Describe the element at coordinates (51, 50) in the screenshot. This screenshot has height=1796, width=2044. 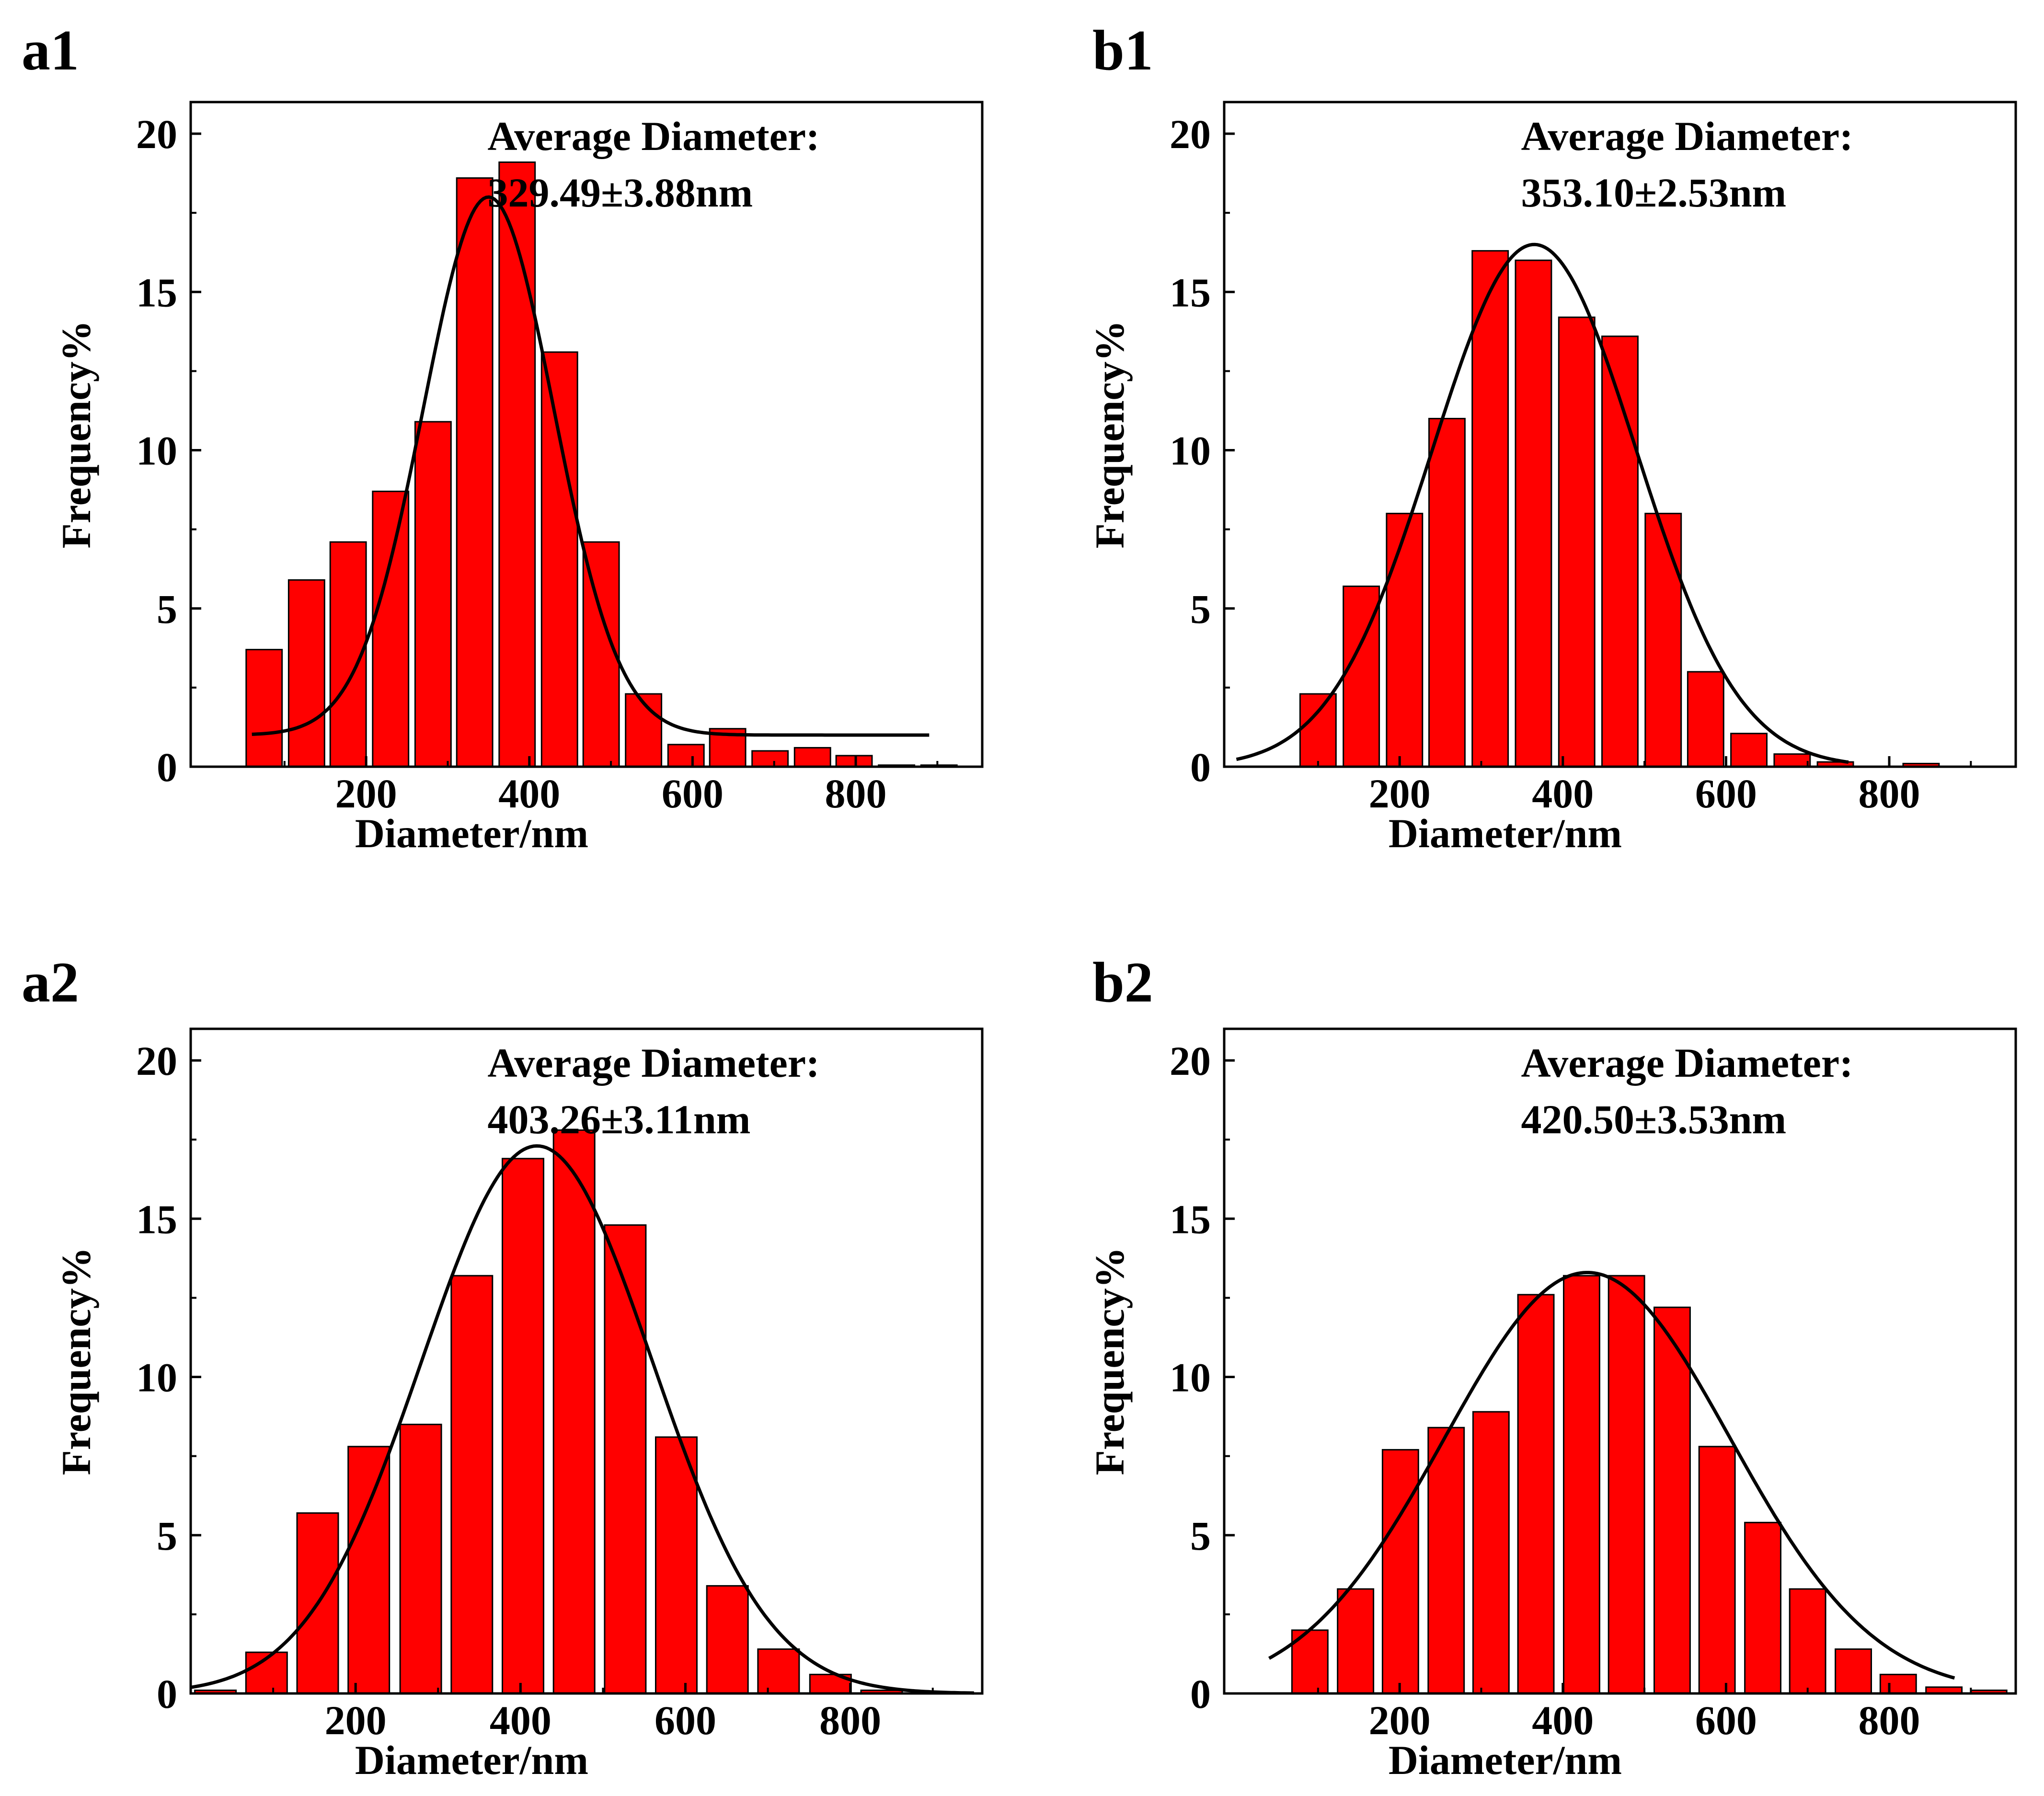
I see `panel-label: a1` at that location.